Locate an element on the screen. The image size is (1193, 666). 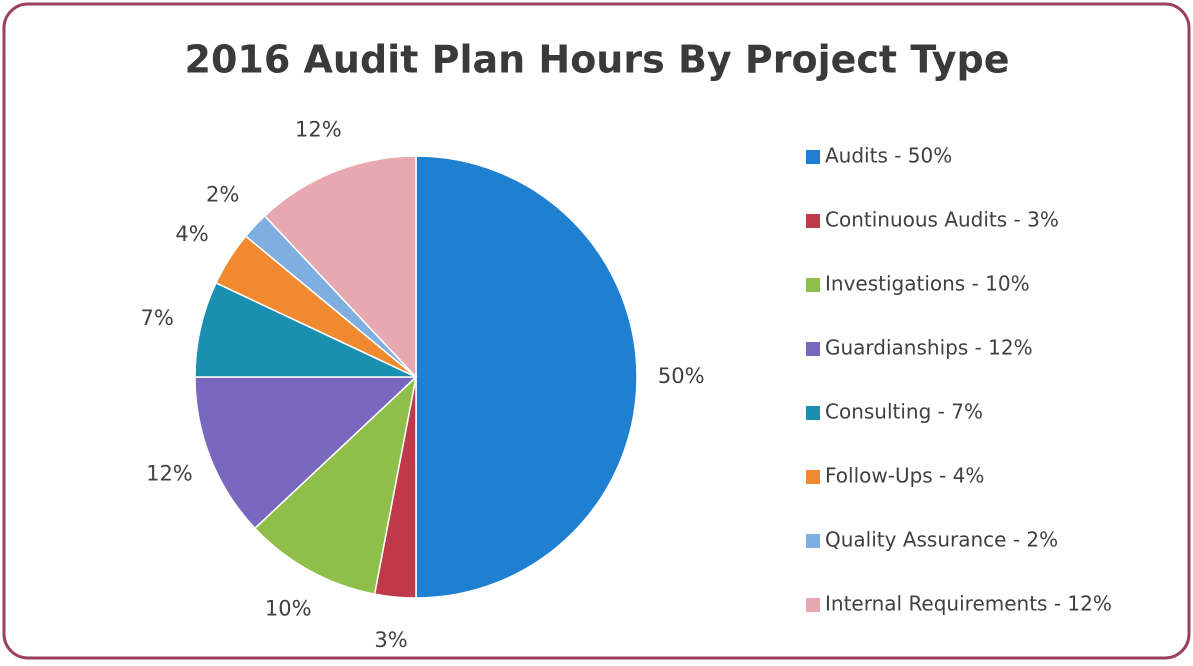
legend-label: Quality Assurance - 2% is located at coordinates (941, 540).